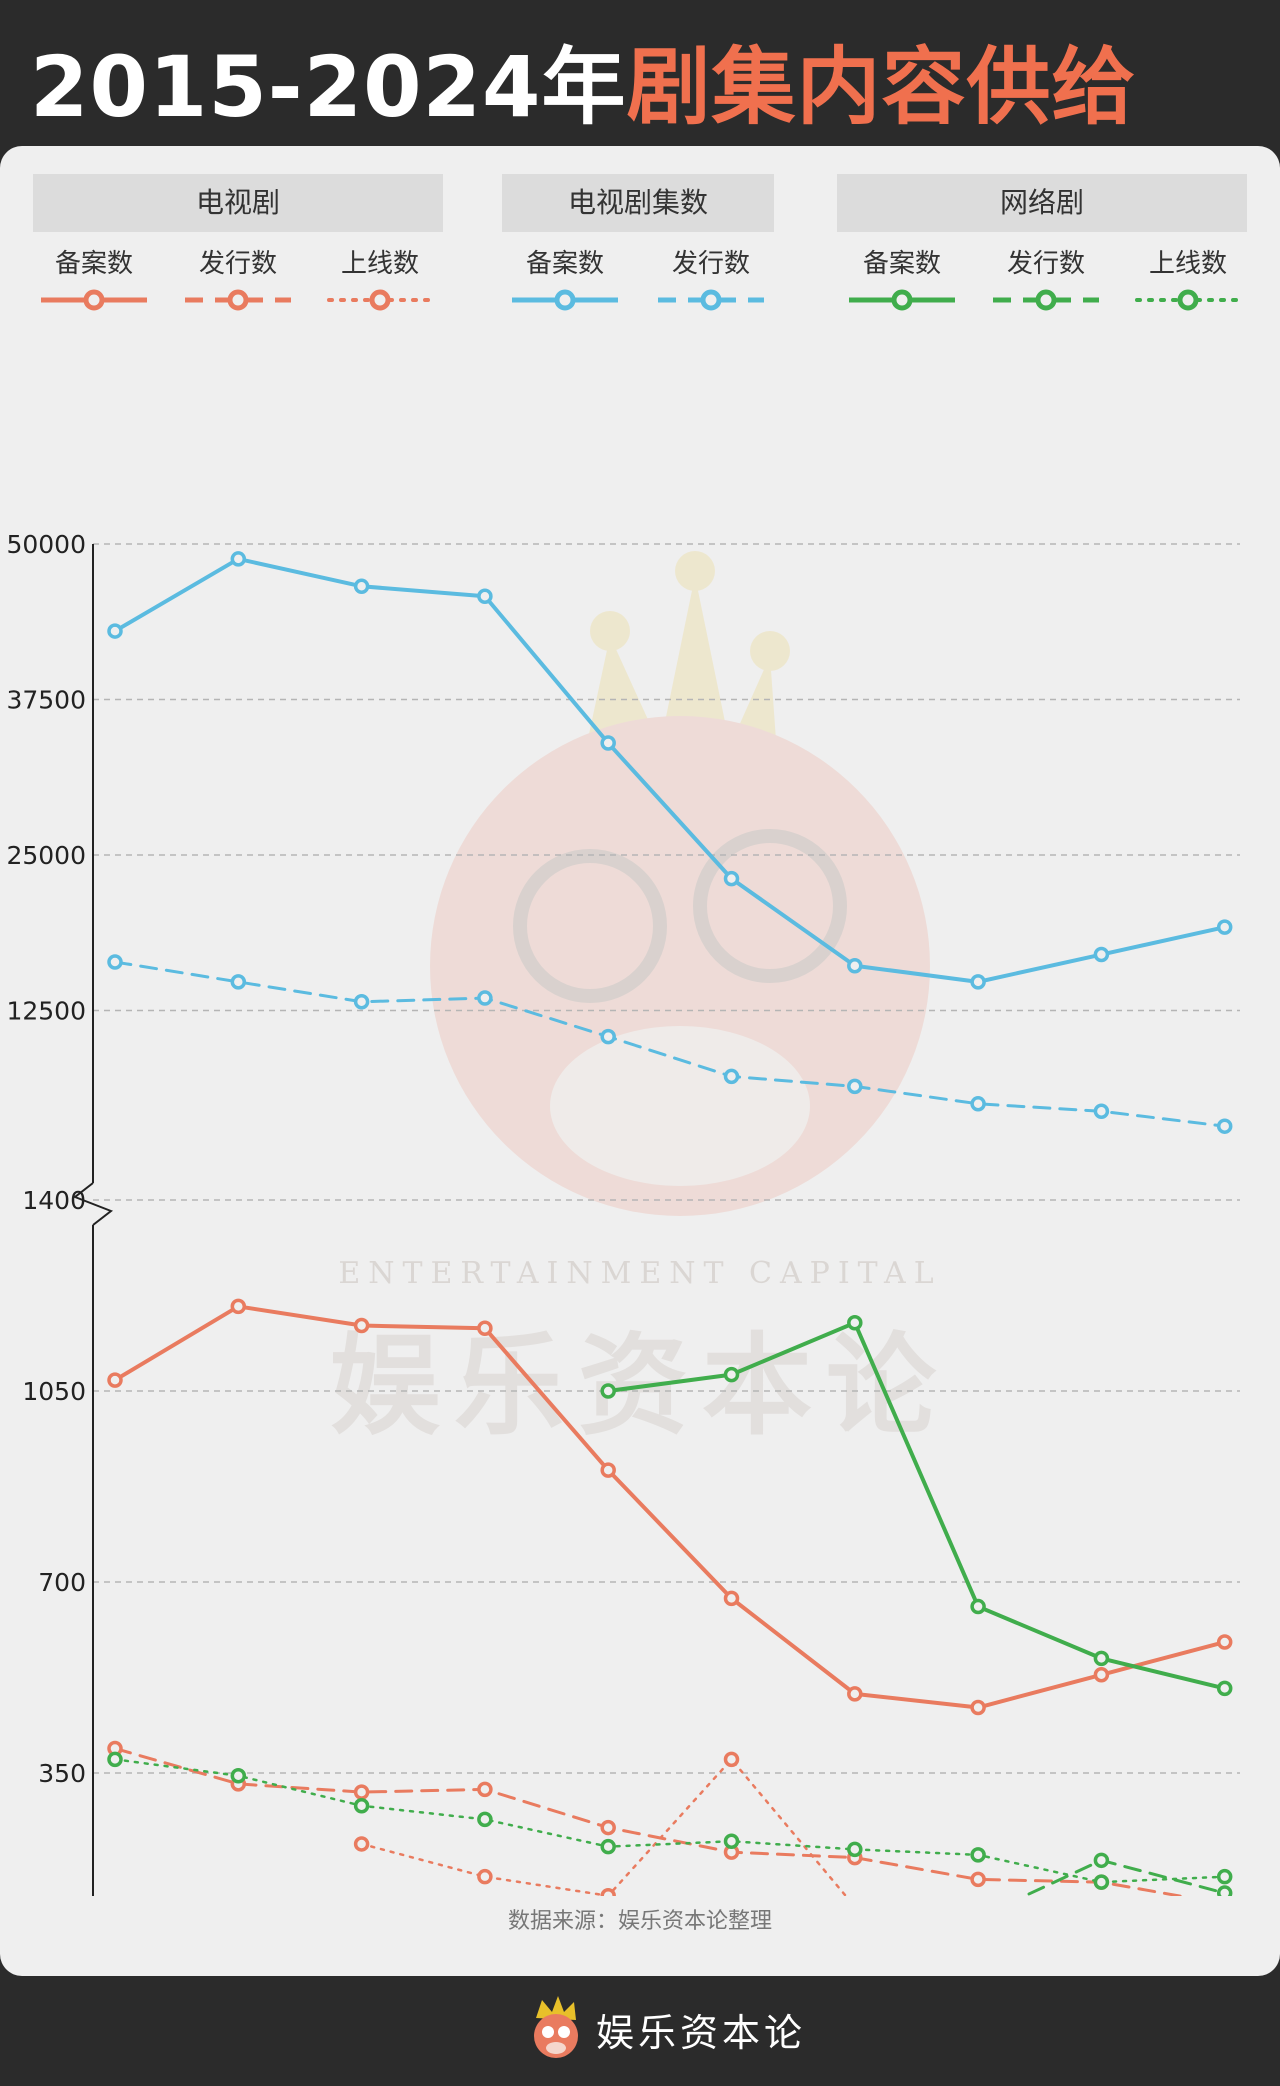 This screenshot has width=1280, height=2086. Describe the element at coordinates (46, 544) in the screenshot. I see `y-tick-label: 50000` at that location.